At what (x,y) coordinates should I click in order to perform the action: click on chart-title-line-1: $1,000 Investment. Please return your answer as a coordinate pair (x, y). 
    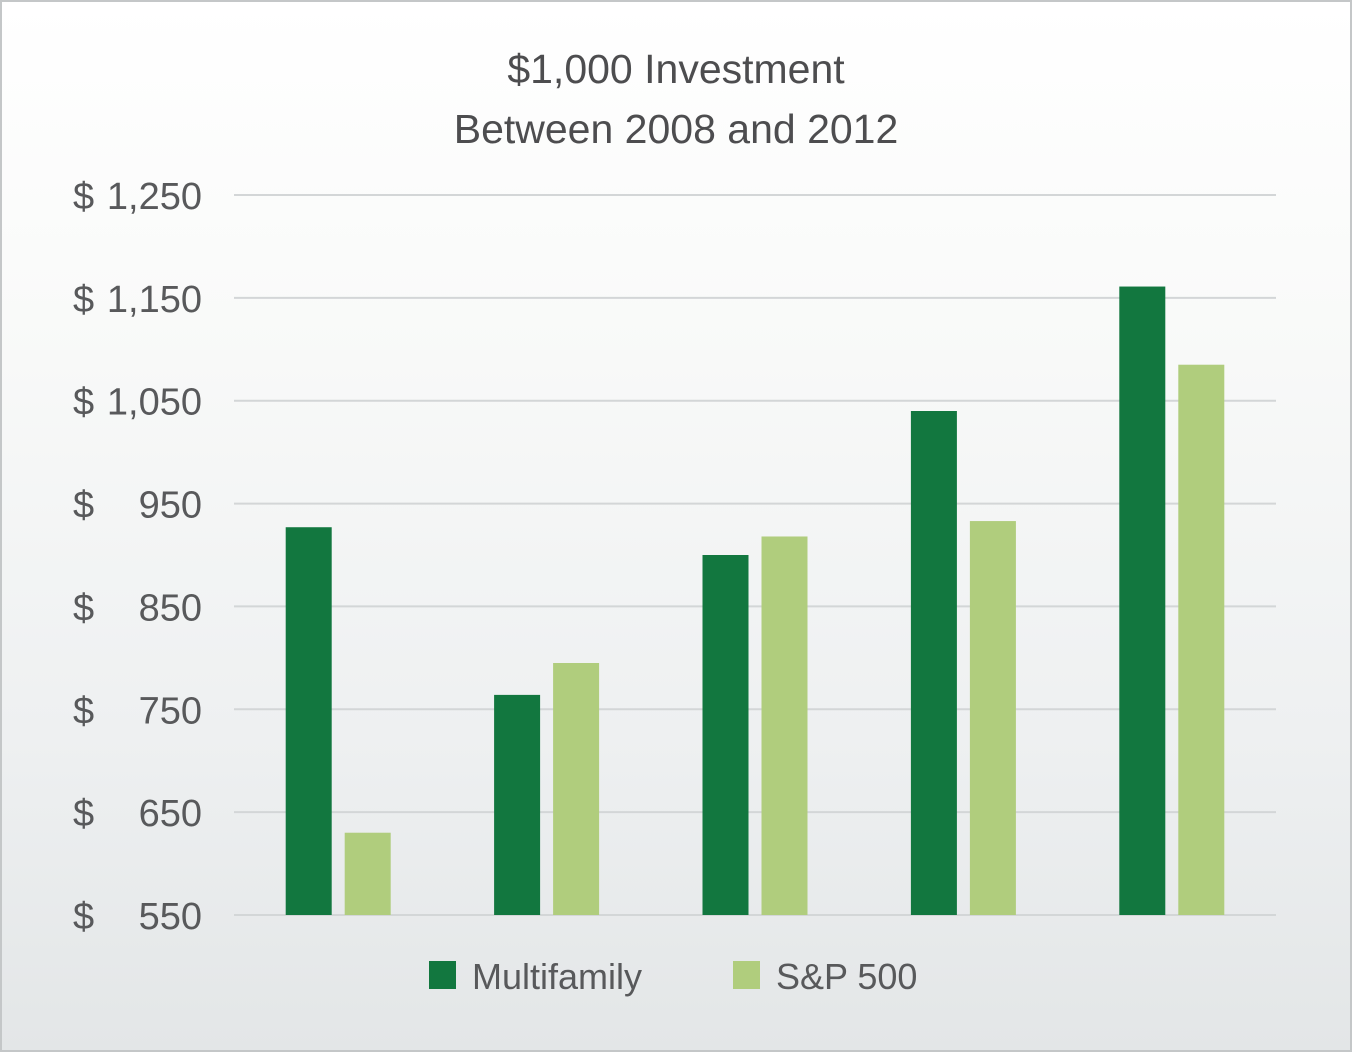
    Looking at the image, I should click on (676, 69).